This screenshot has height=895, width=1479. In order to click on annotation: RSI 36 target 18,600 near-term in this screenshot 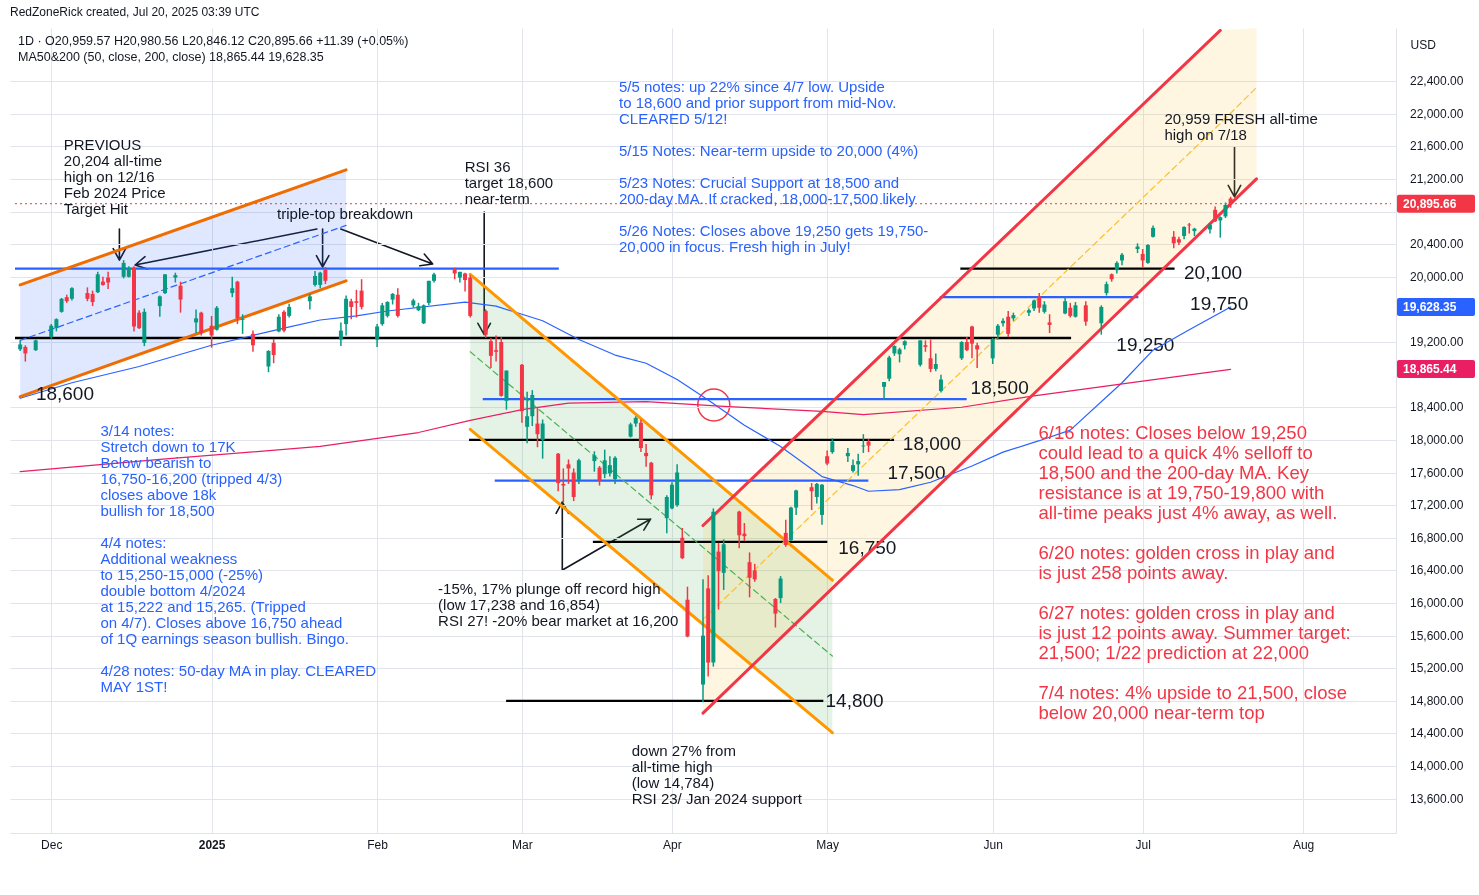, I will do `click(509, 182)`.